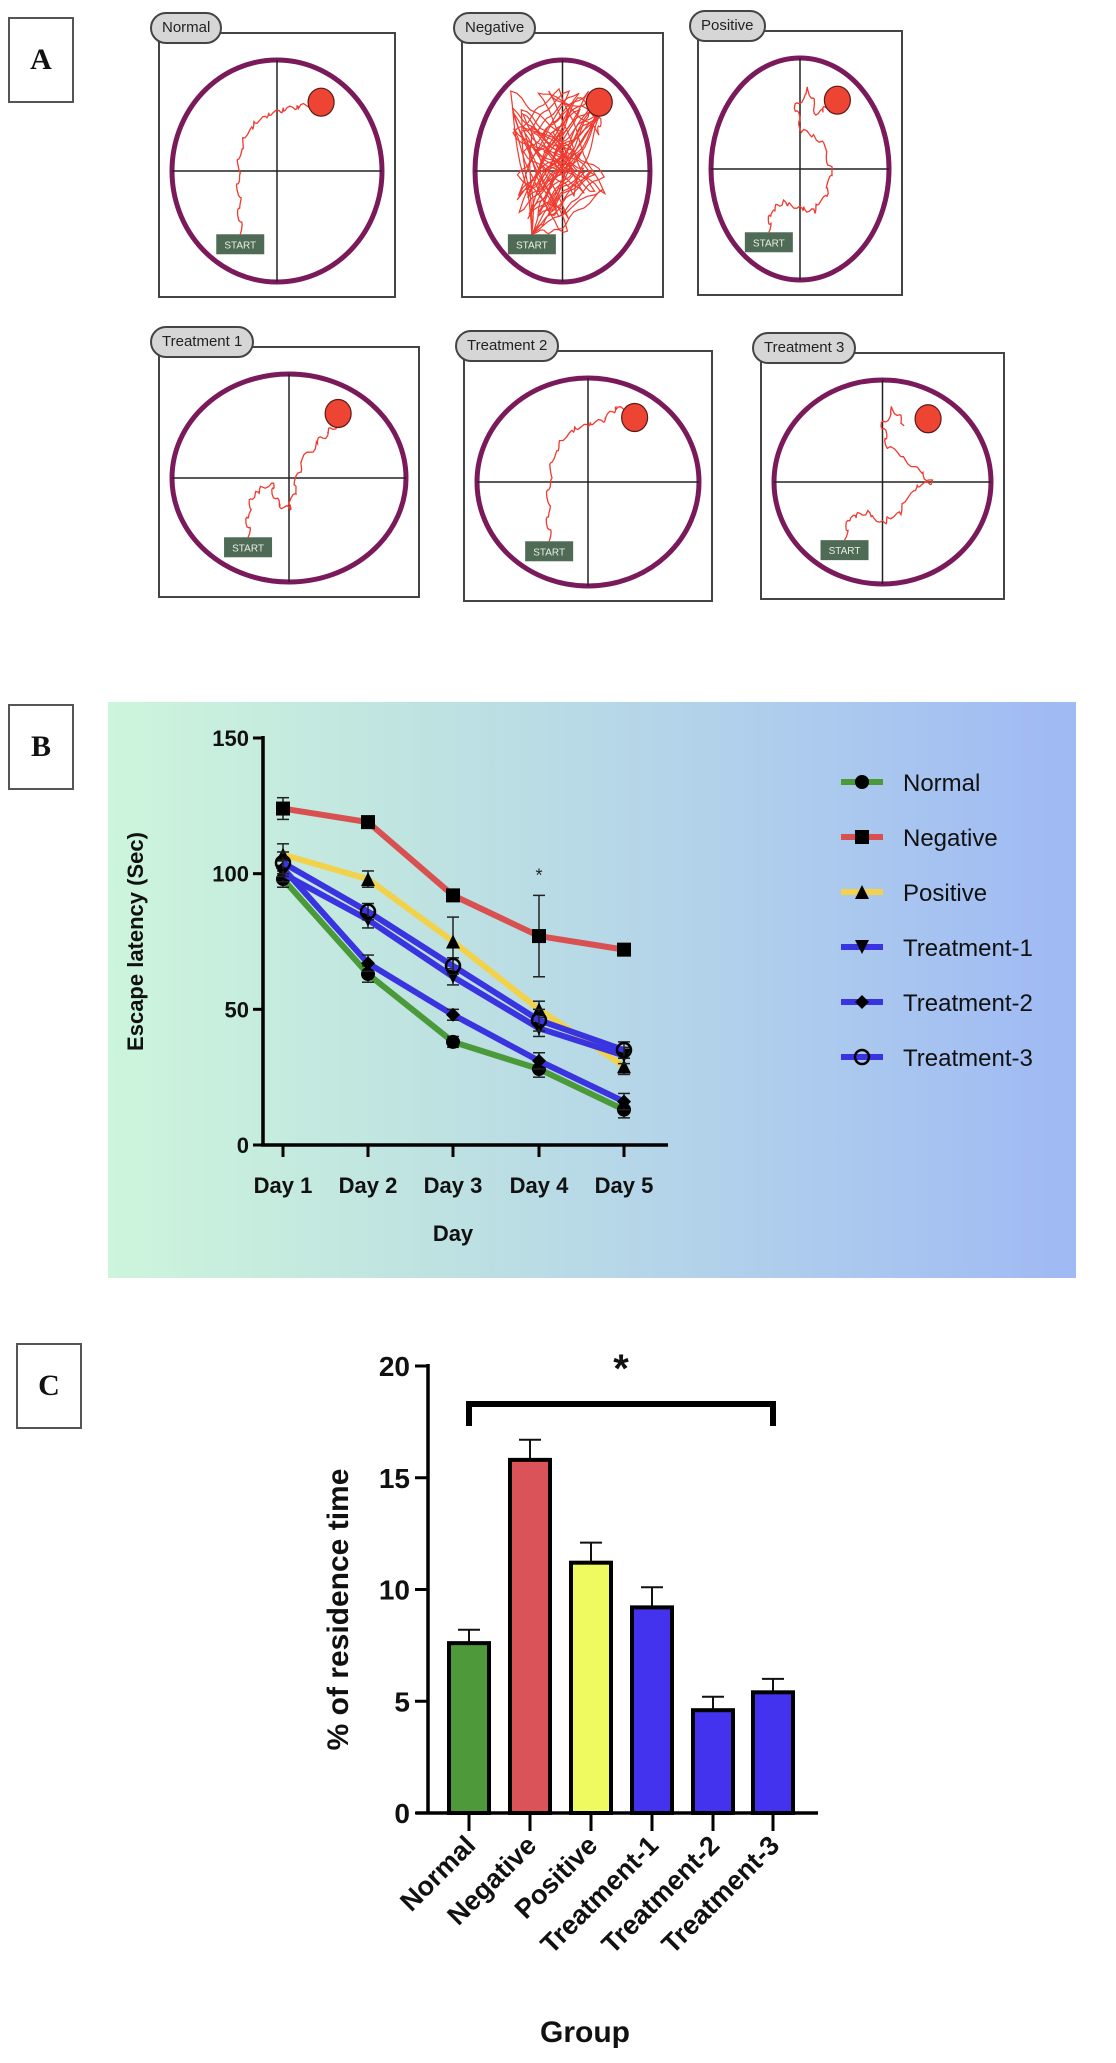 This screenshot has width=1116, height=2063. Describe the element at coordinates (453, 1233) in the screenshot. I see `x-axis-title: Day` at that location.